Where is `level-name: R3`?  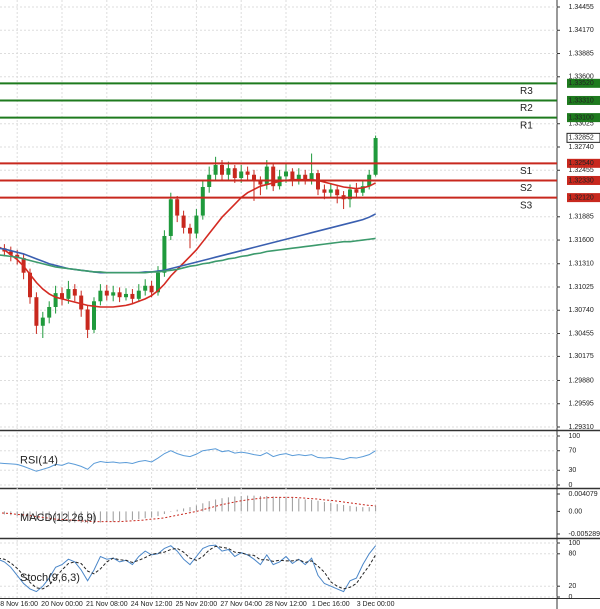 level-name: R3 is located at coordinates (526, 91).